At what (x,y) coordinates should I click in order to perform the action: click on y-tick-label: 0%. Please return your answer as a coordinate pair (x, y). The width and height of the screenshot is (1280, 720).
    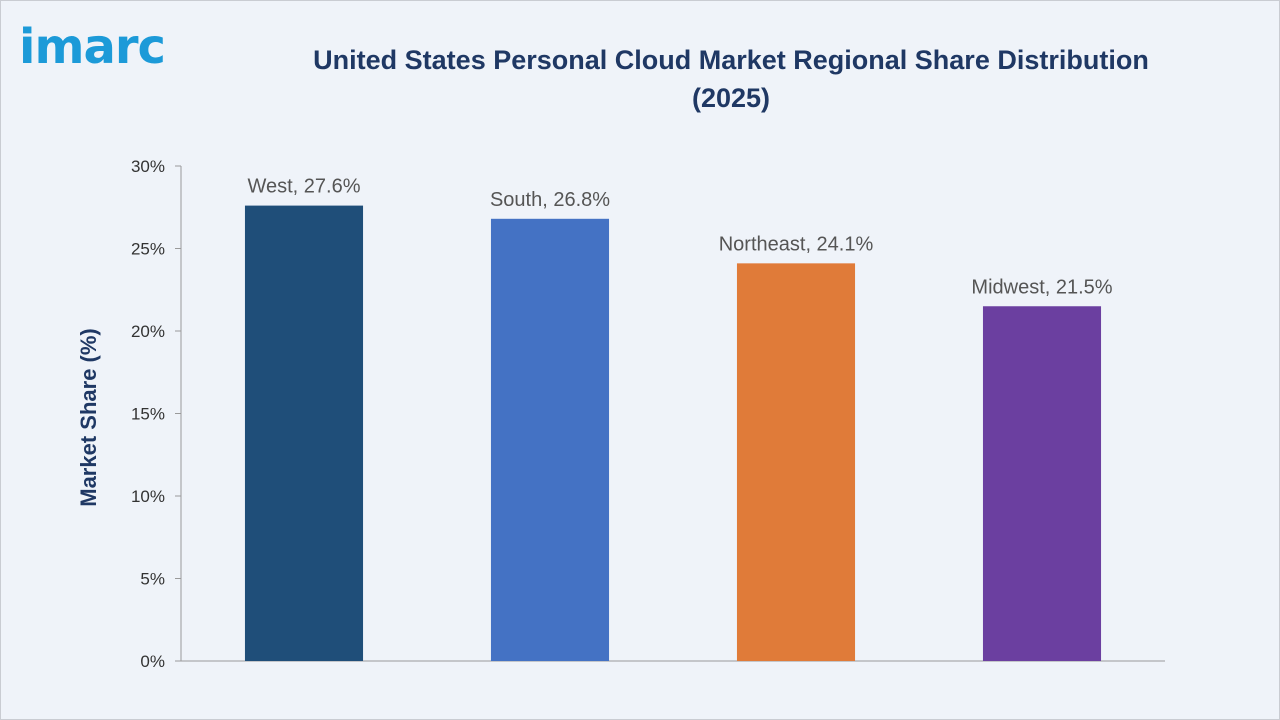
    Looking at the image, I should click on (152, 661).